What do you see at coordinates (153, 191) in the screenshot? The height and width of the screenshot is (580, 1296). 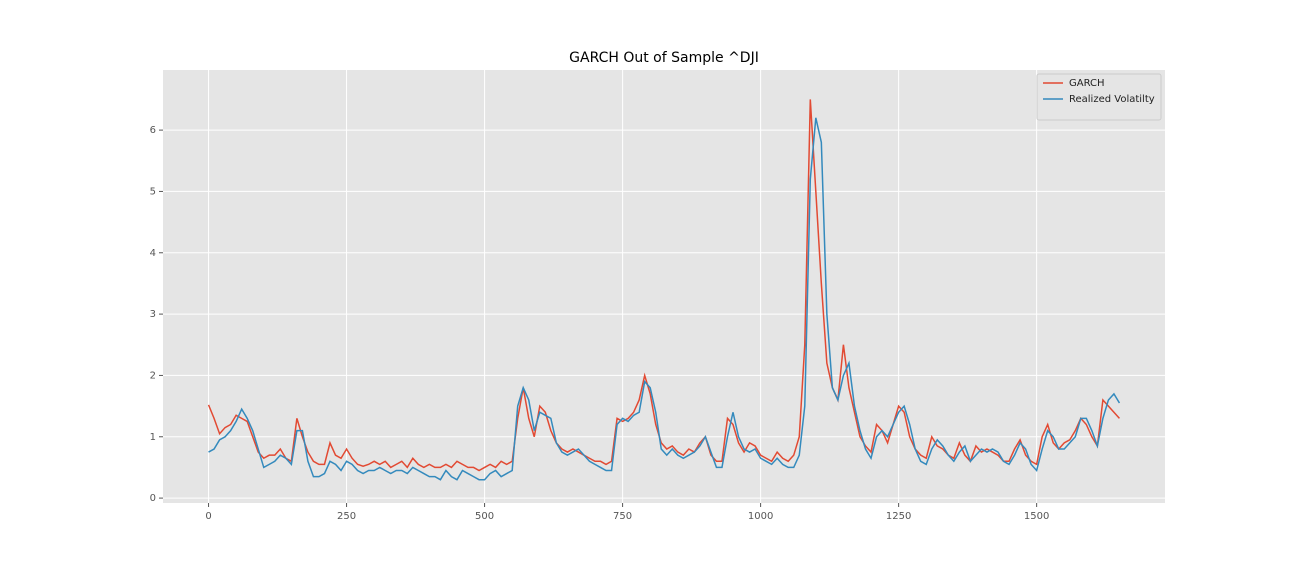 I see `y-tick-label: 5` at bounding box center [153, 191].